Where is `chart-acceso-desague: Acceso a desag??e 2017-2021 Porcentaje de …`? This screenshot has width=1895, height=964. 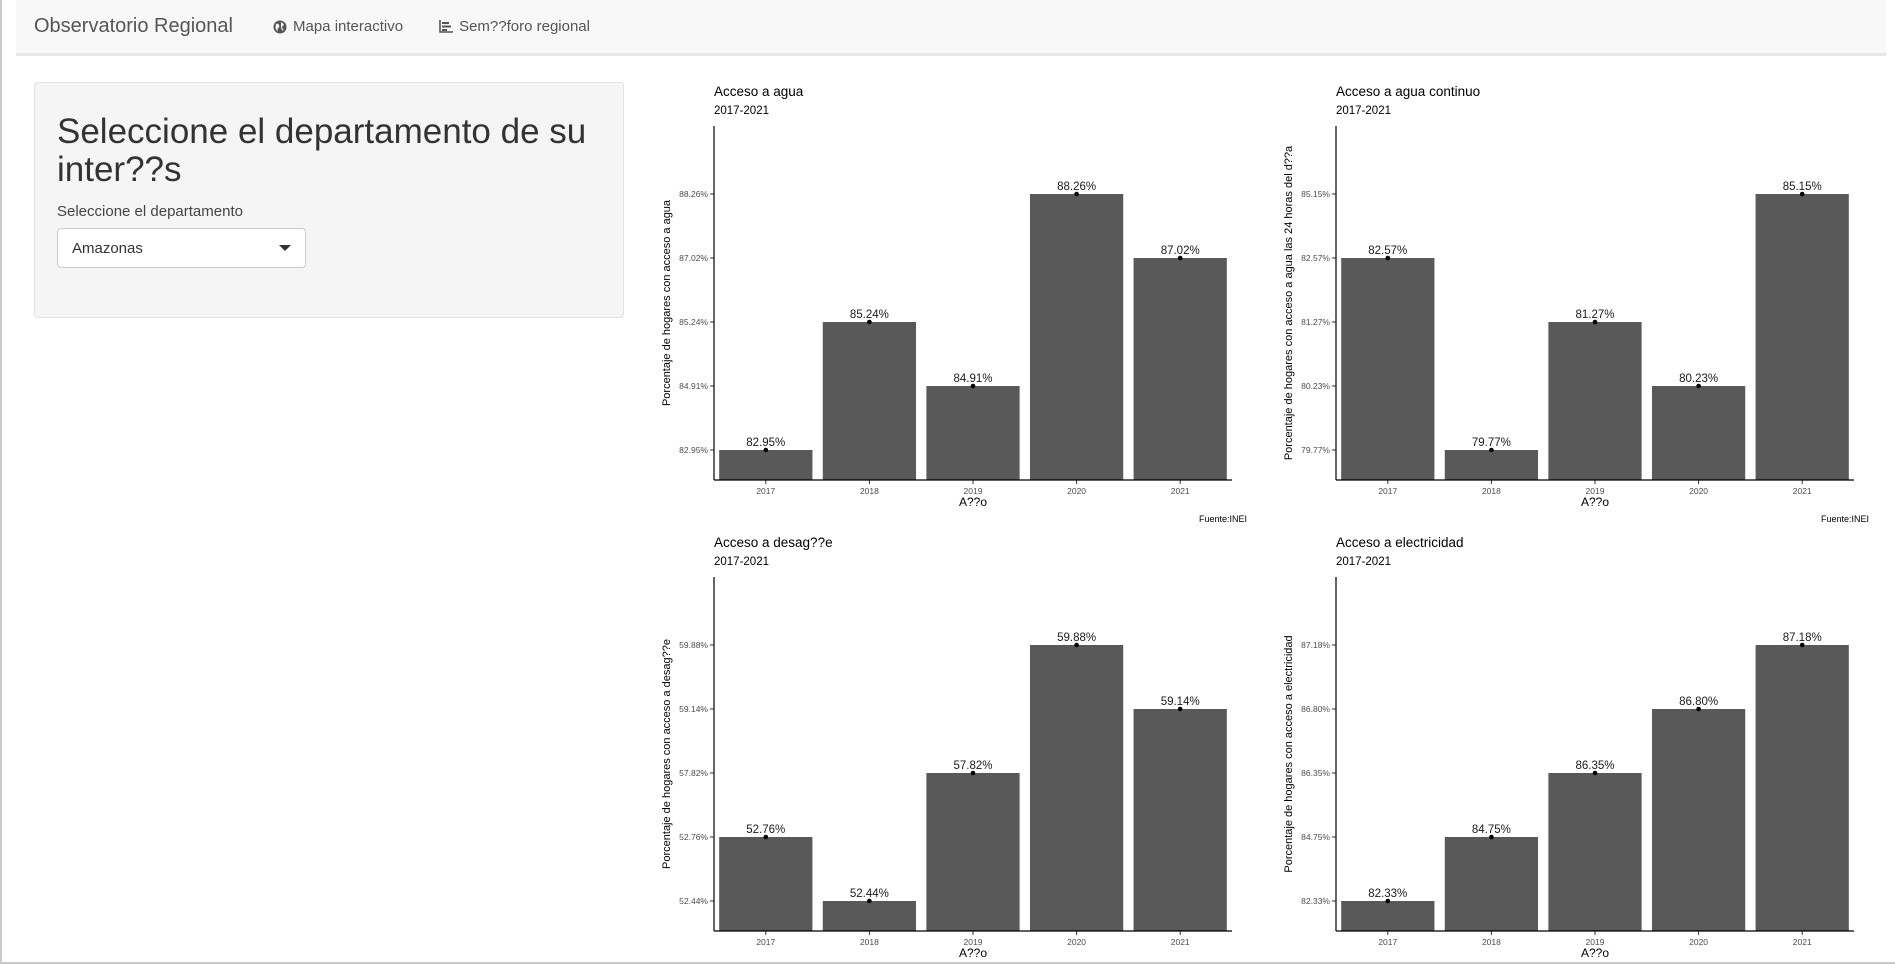 chart-acceso-desague: Acceso a desag??e 2017-2021 Porcentaje de … is located at coordinates (955, 745).